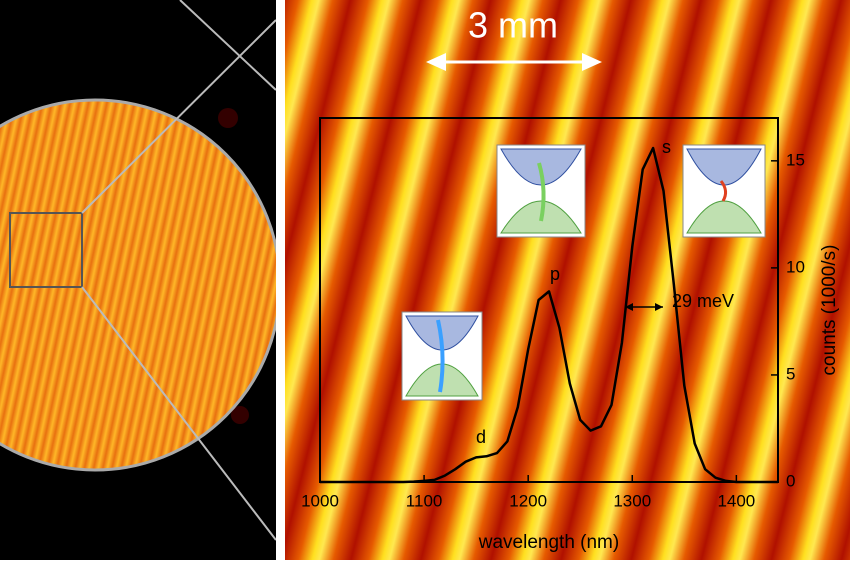  I want to click on x-tick-label: 1300, so click(632, 500).